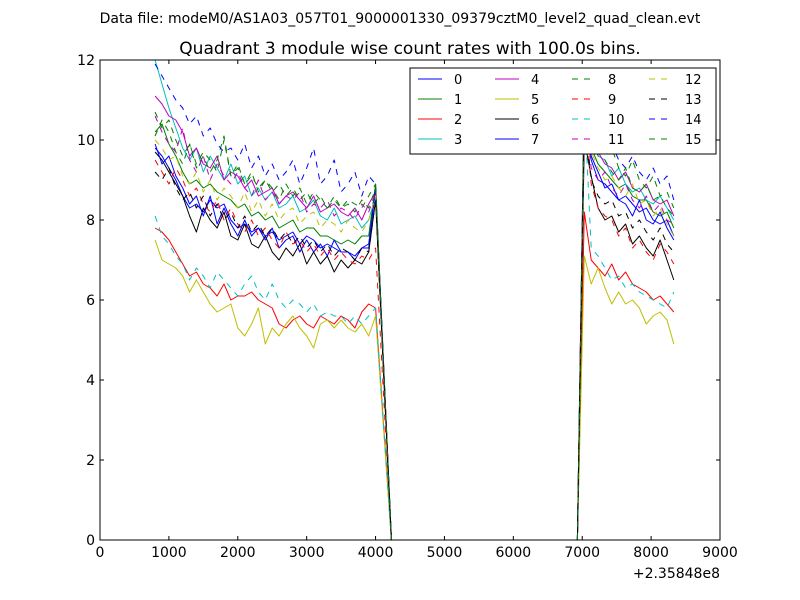  What do you see at coordinates (720, 553) in the screenshot?
I see `x-tick-label: 9000` at bounding box center [720, 553].